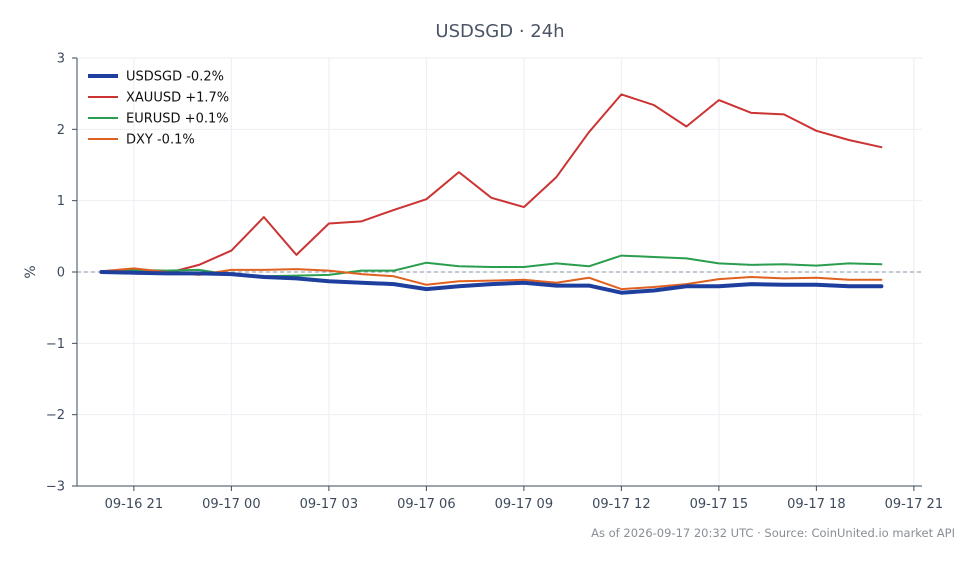  I want to click on y-tick-label: −1, so click(55, 344).